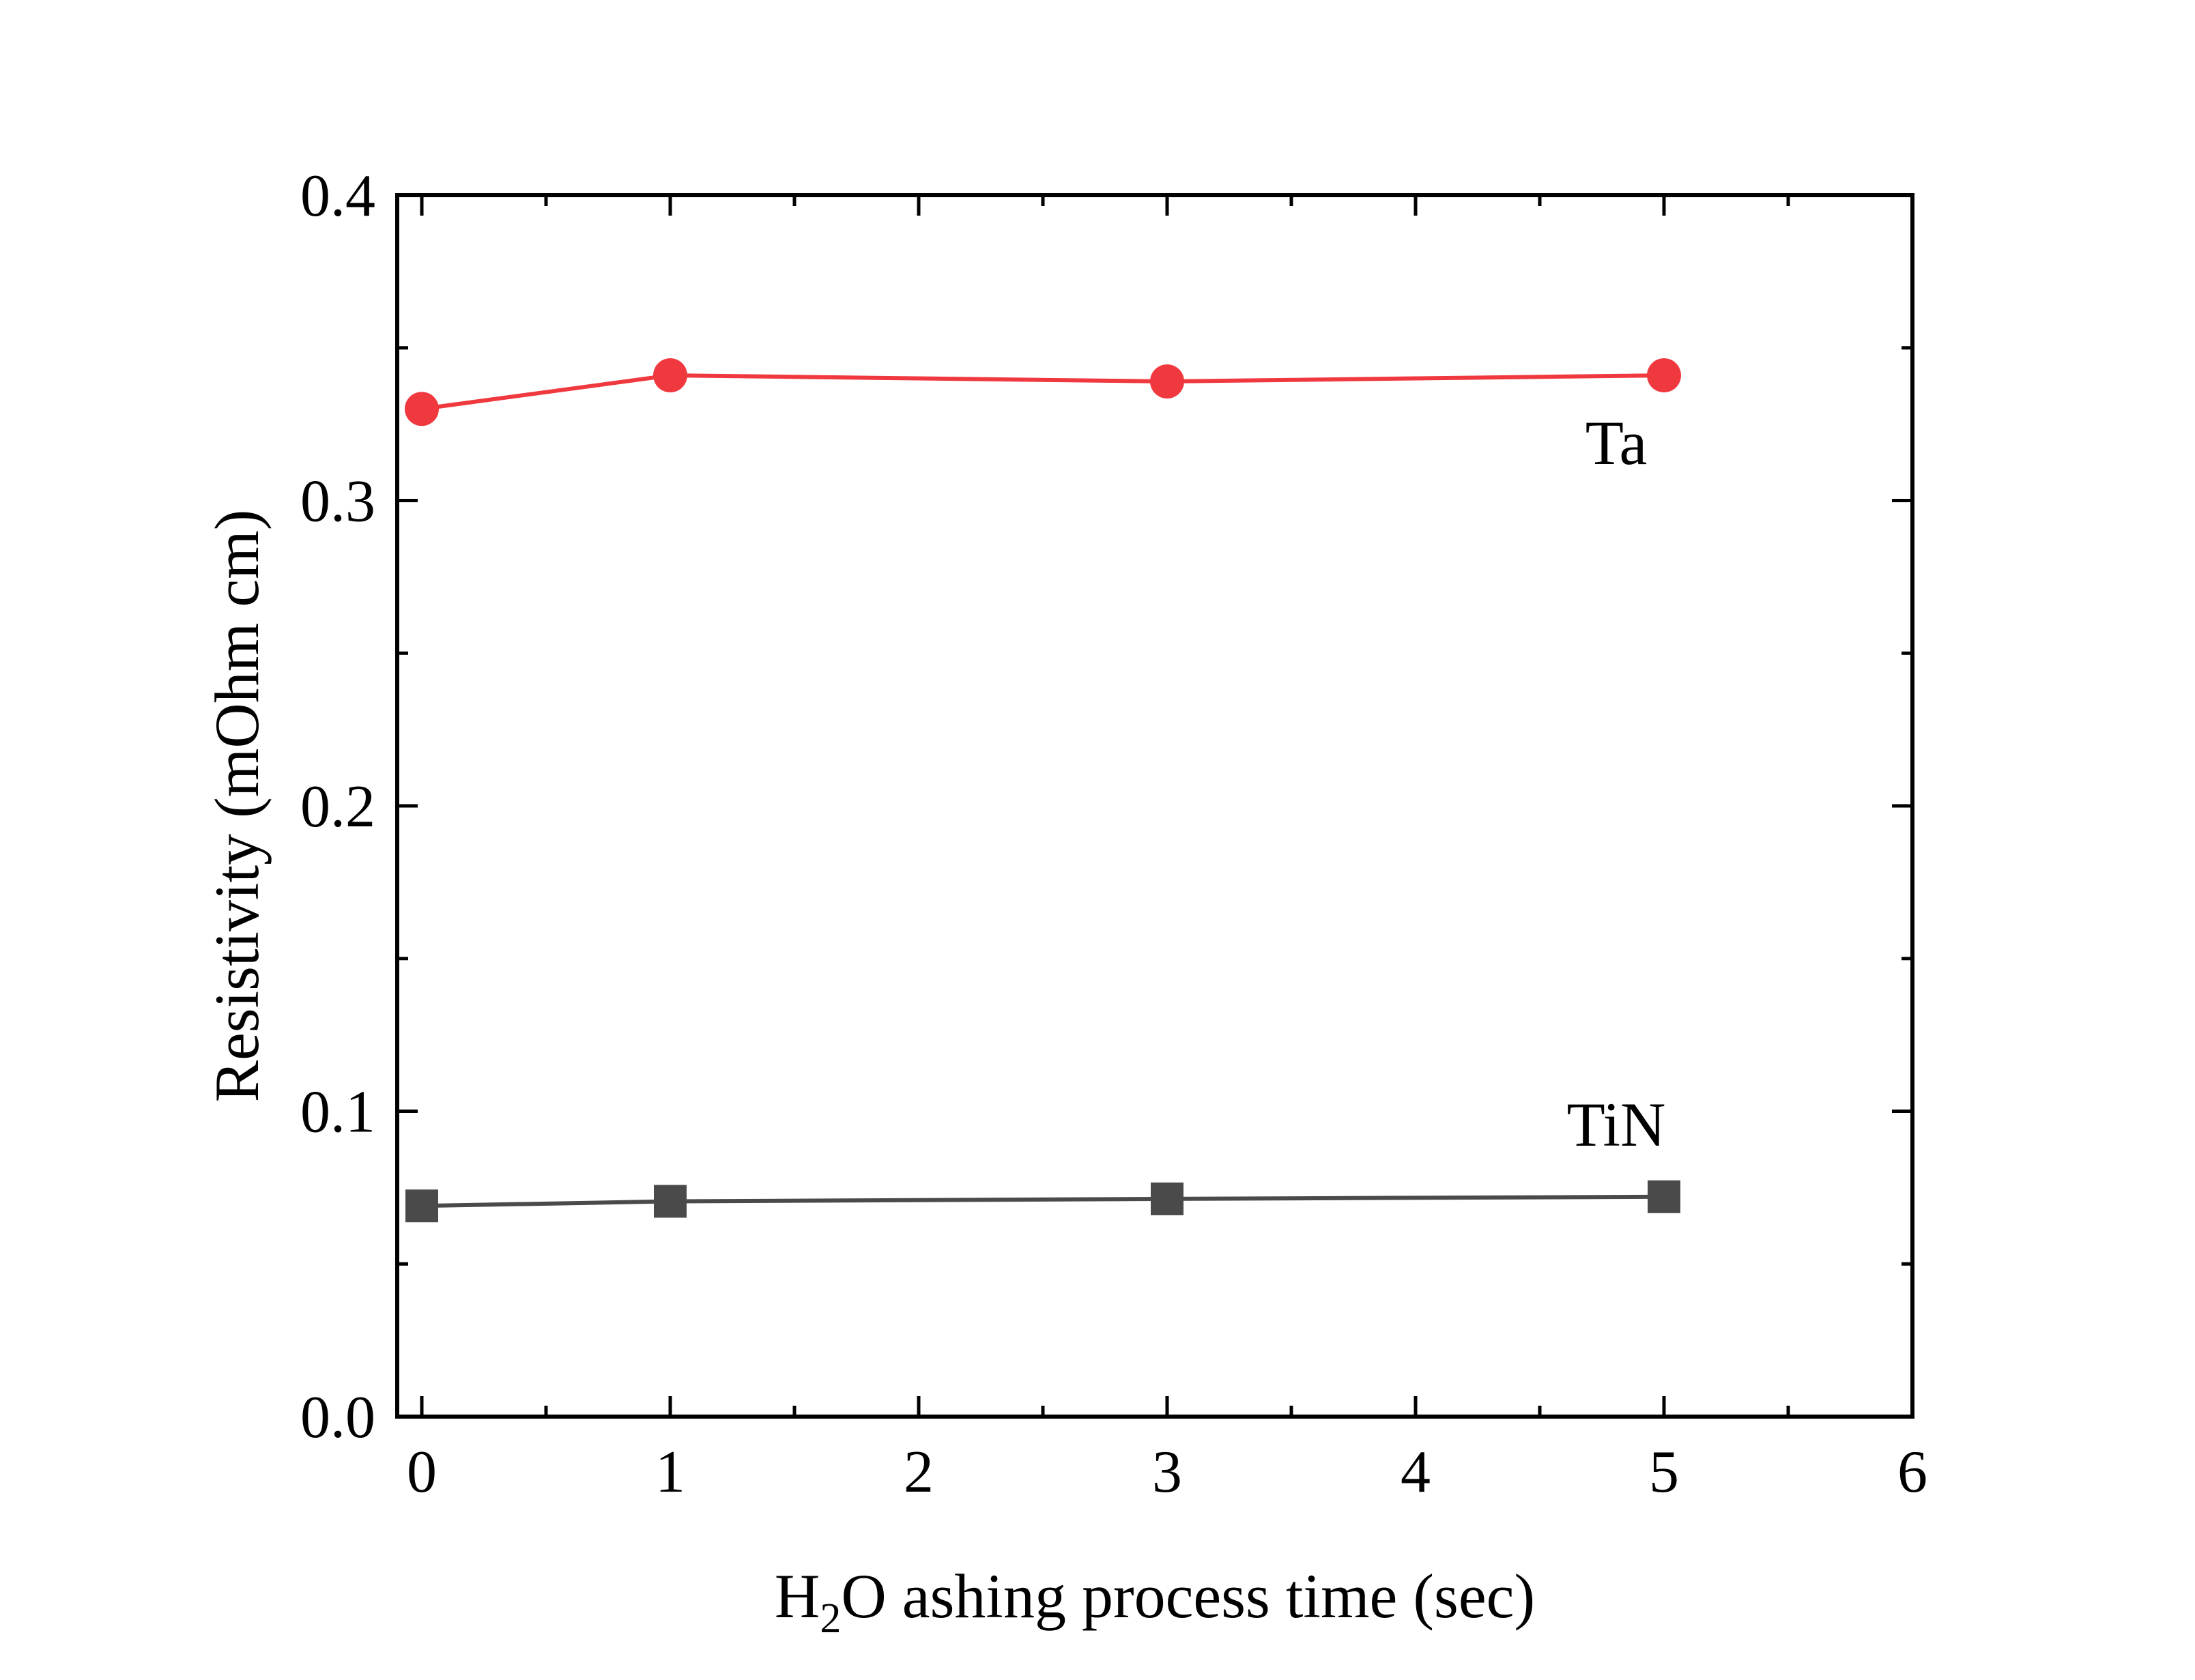 The height and width of the screenshot is (1680, 2195). What do you see at coordinates (1617, 443) in the screenshot?
I see `series-label-ta: Ta` at bounding box center [1617, 443].